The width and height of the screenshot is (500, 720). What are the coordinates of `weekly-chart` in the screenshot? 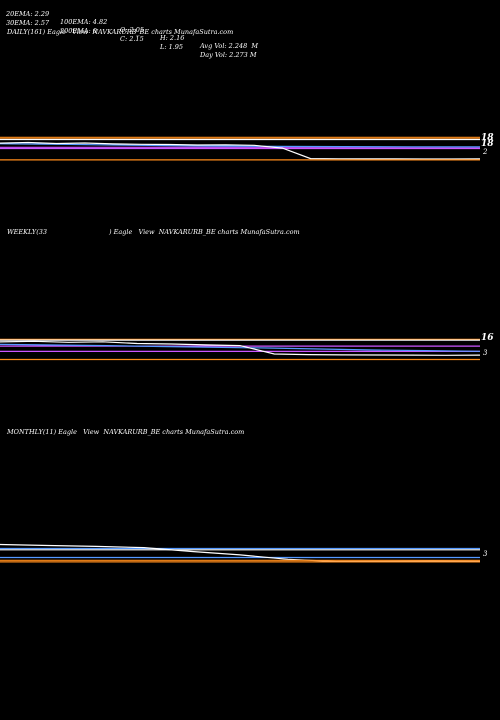 It's located at (240, 349).